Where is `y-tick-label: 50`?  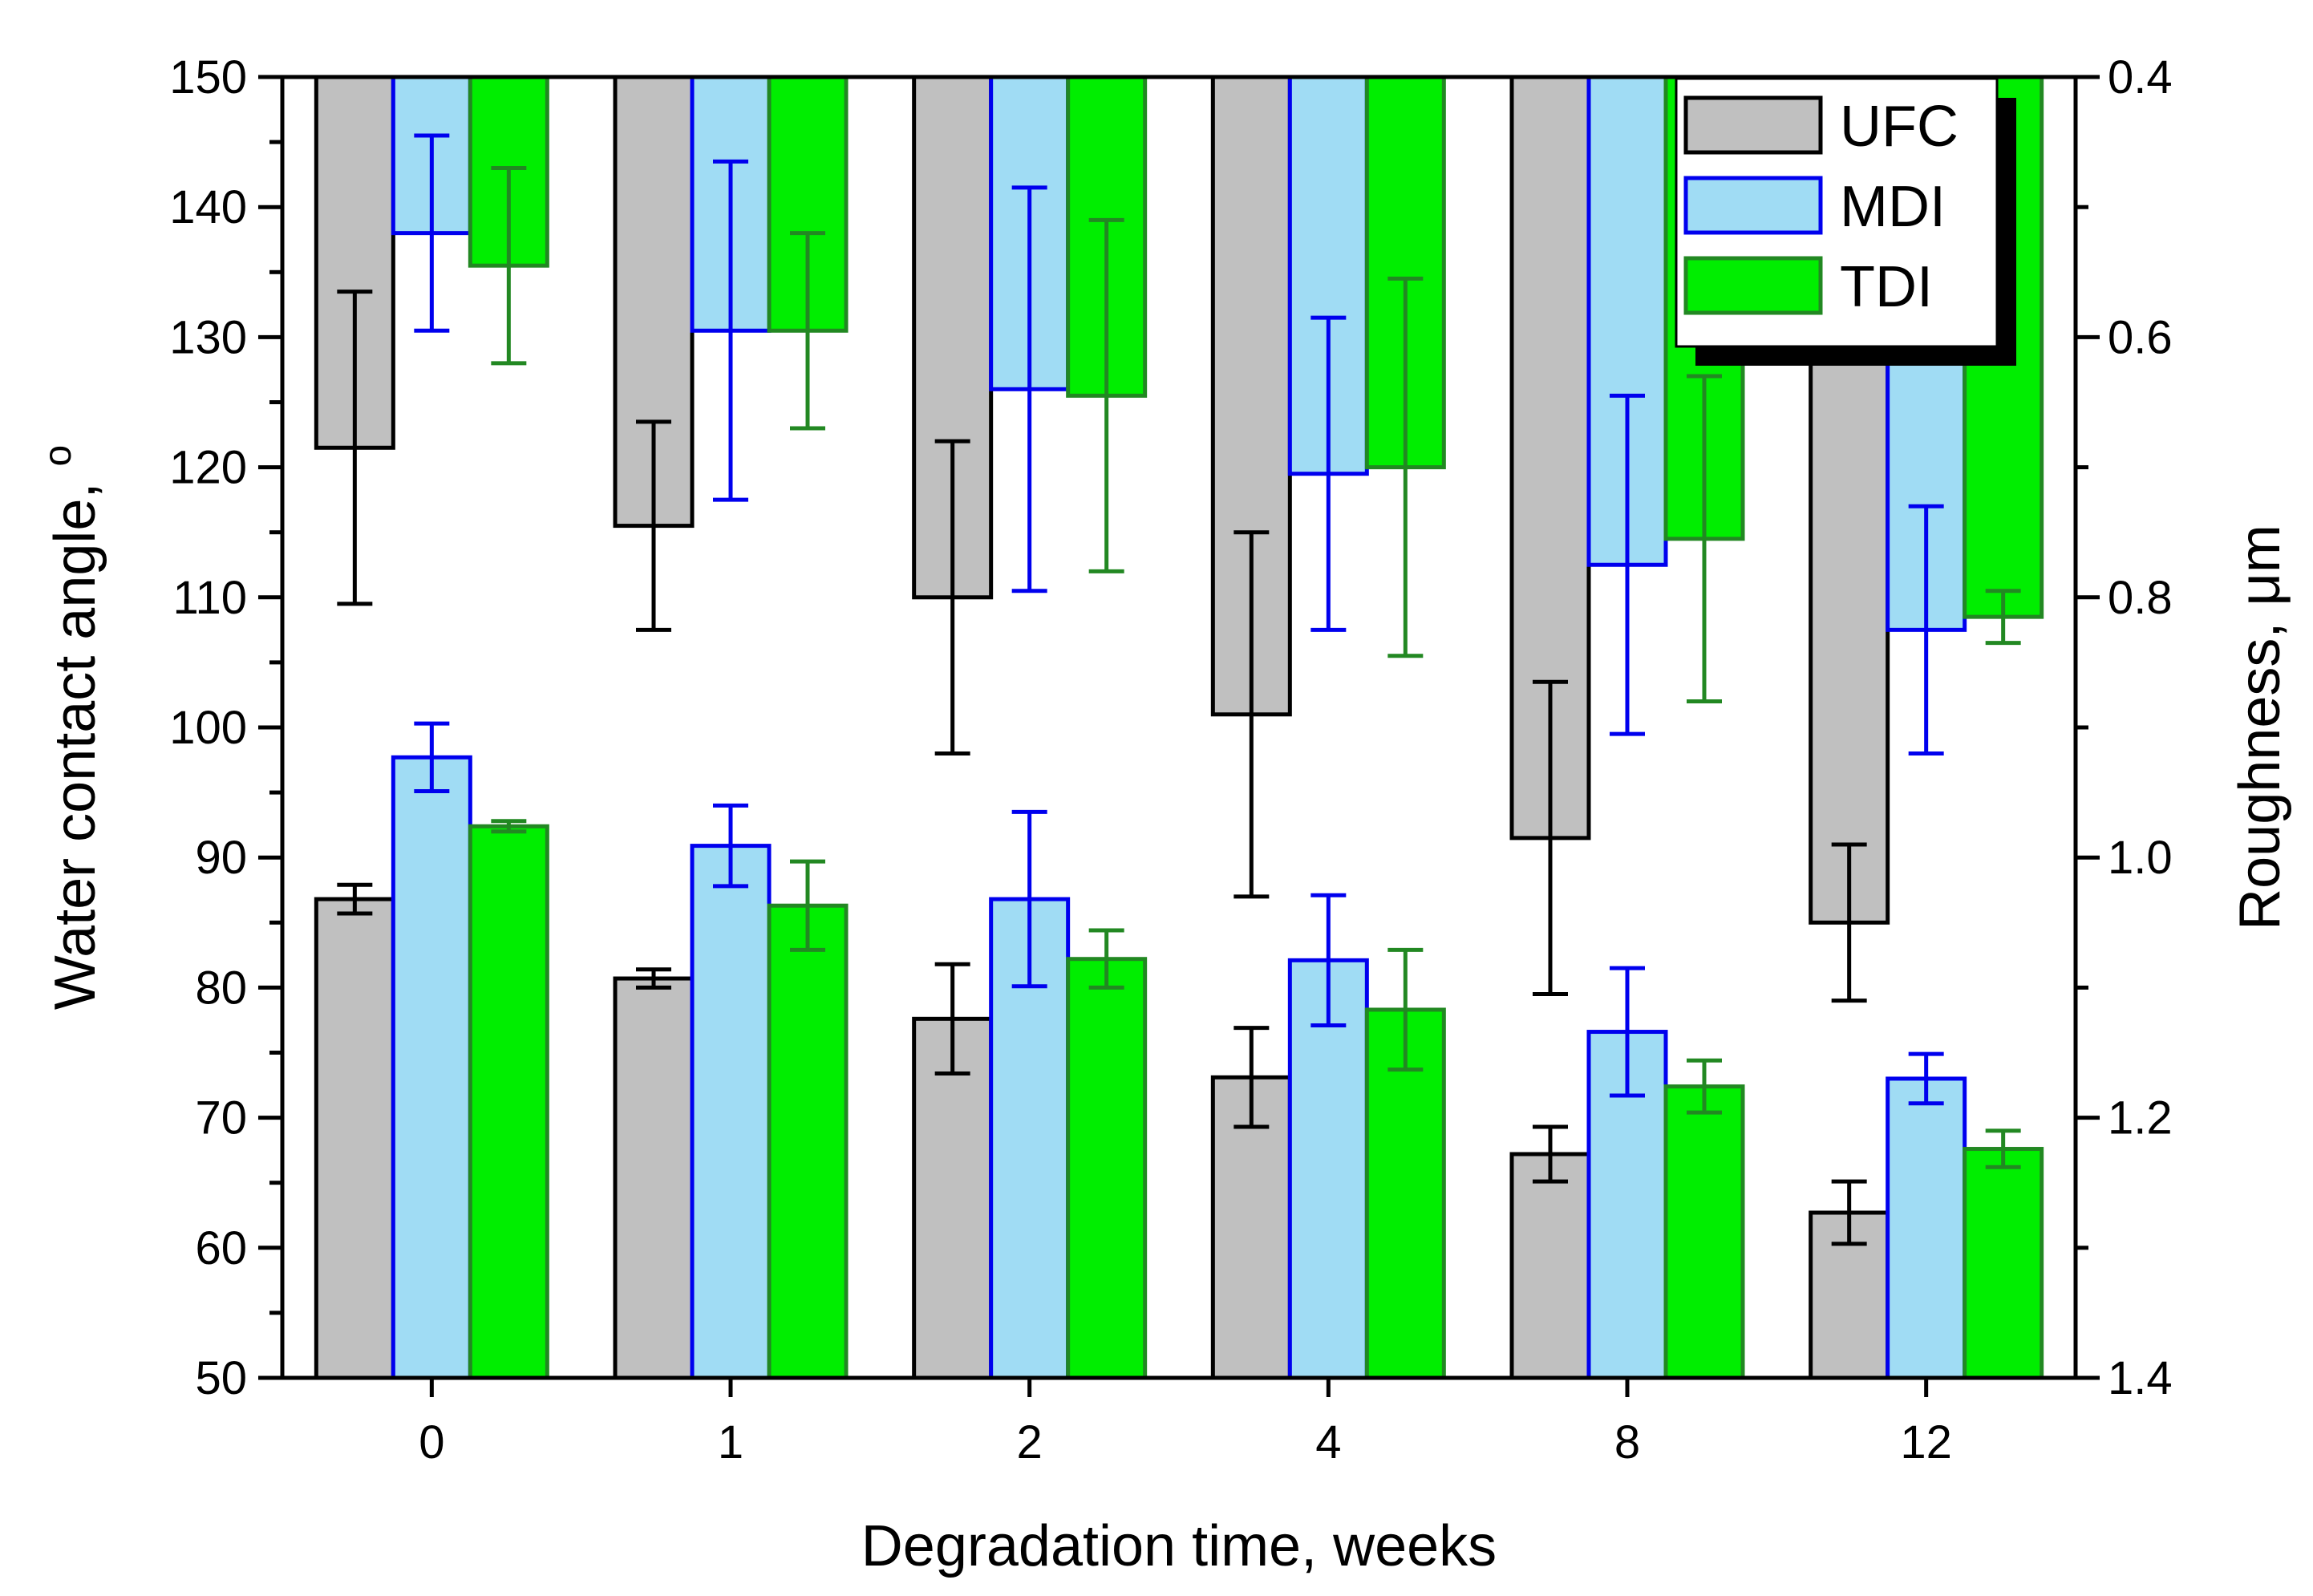
y-tick-label: 50 is located at coordinates (221, 1378).